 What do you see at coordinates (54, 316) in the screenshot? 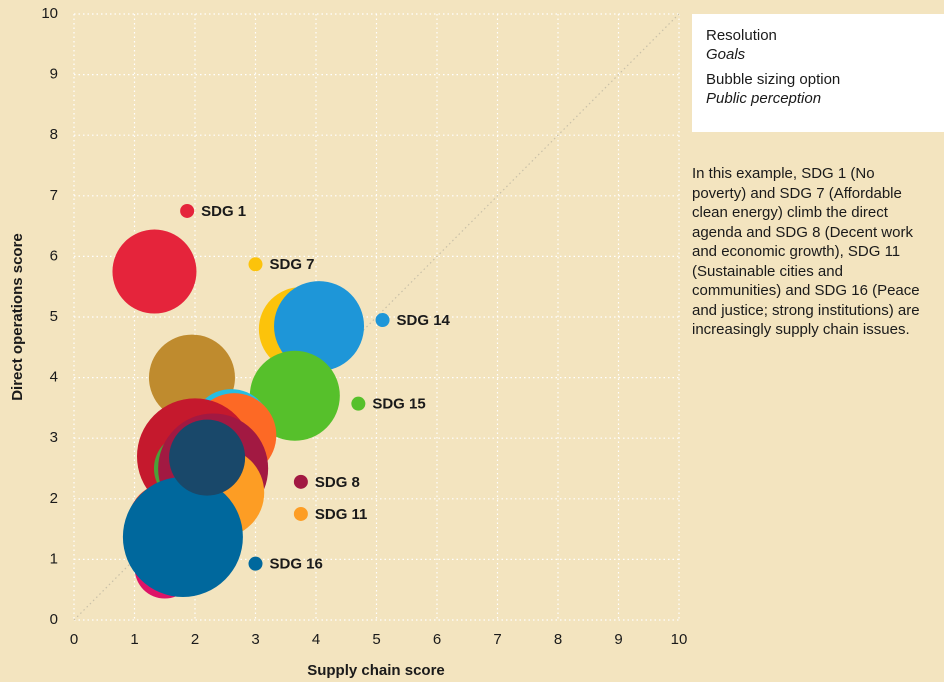
I see `y-tick-label: 5` at bounding box center [54, 316].